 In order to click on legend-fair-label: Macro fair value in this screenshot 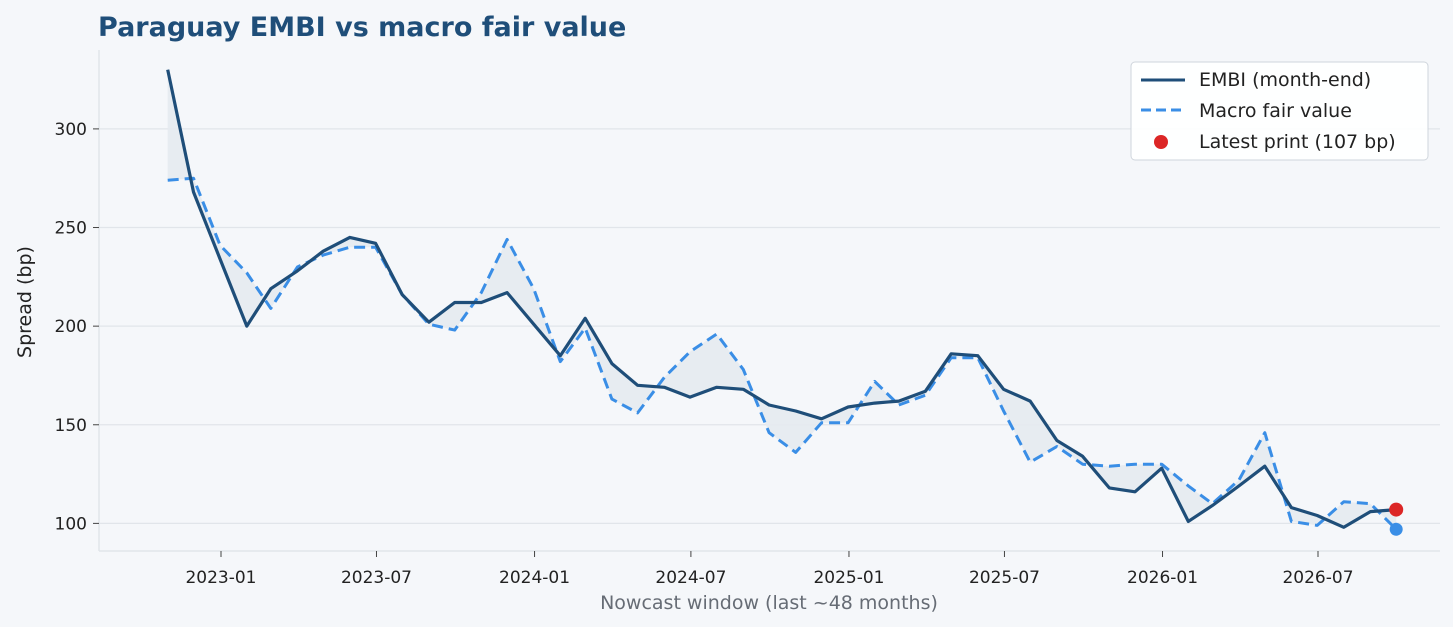, I will do `click(1275, 111)`.